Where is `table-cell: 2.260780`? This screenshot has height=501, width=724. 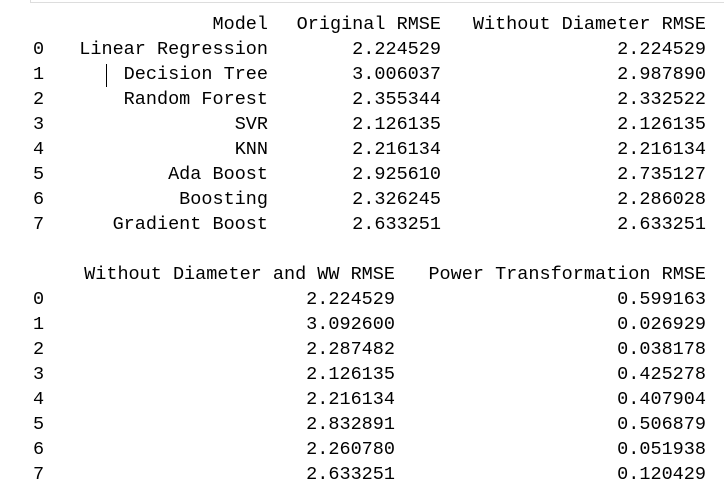 table-cell: 2.260780 is located at coordinates (350, 449).